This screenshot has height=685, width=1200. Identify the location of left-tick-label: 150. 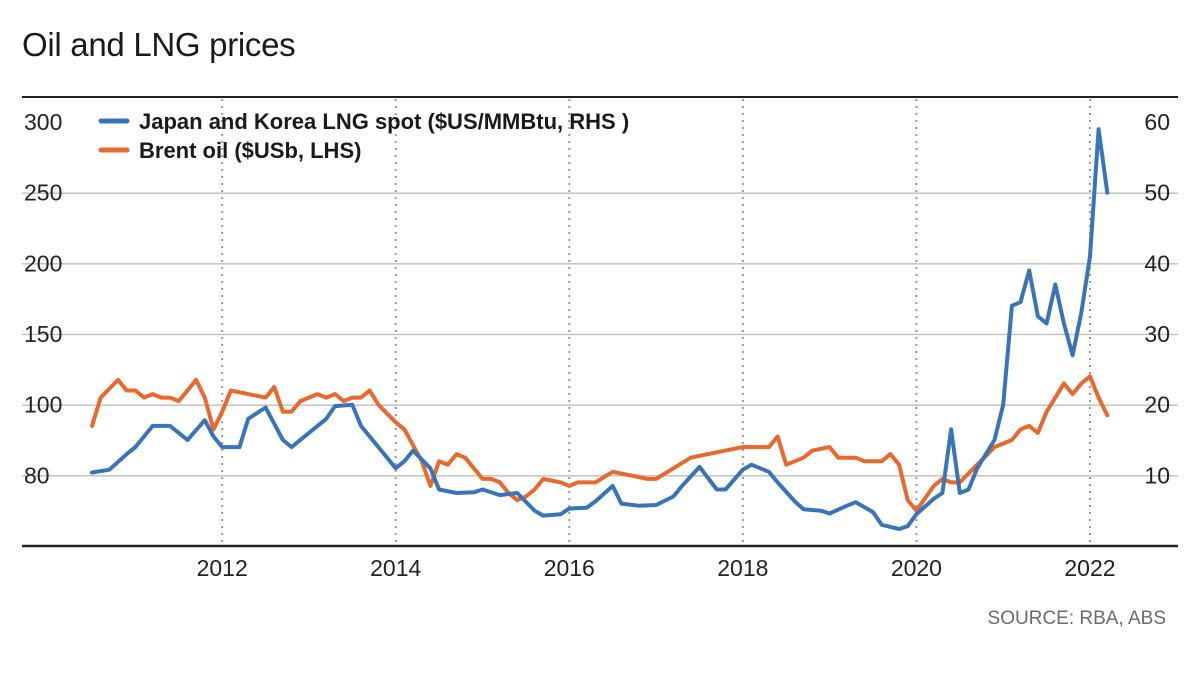
(43, 334).